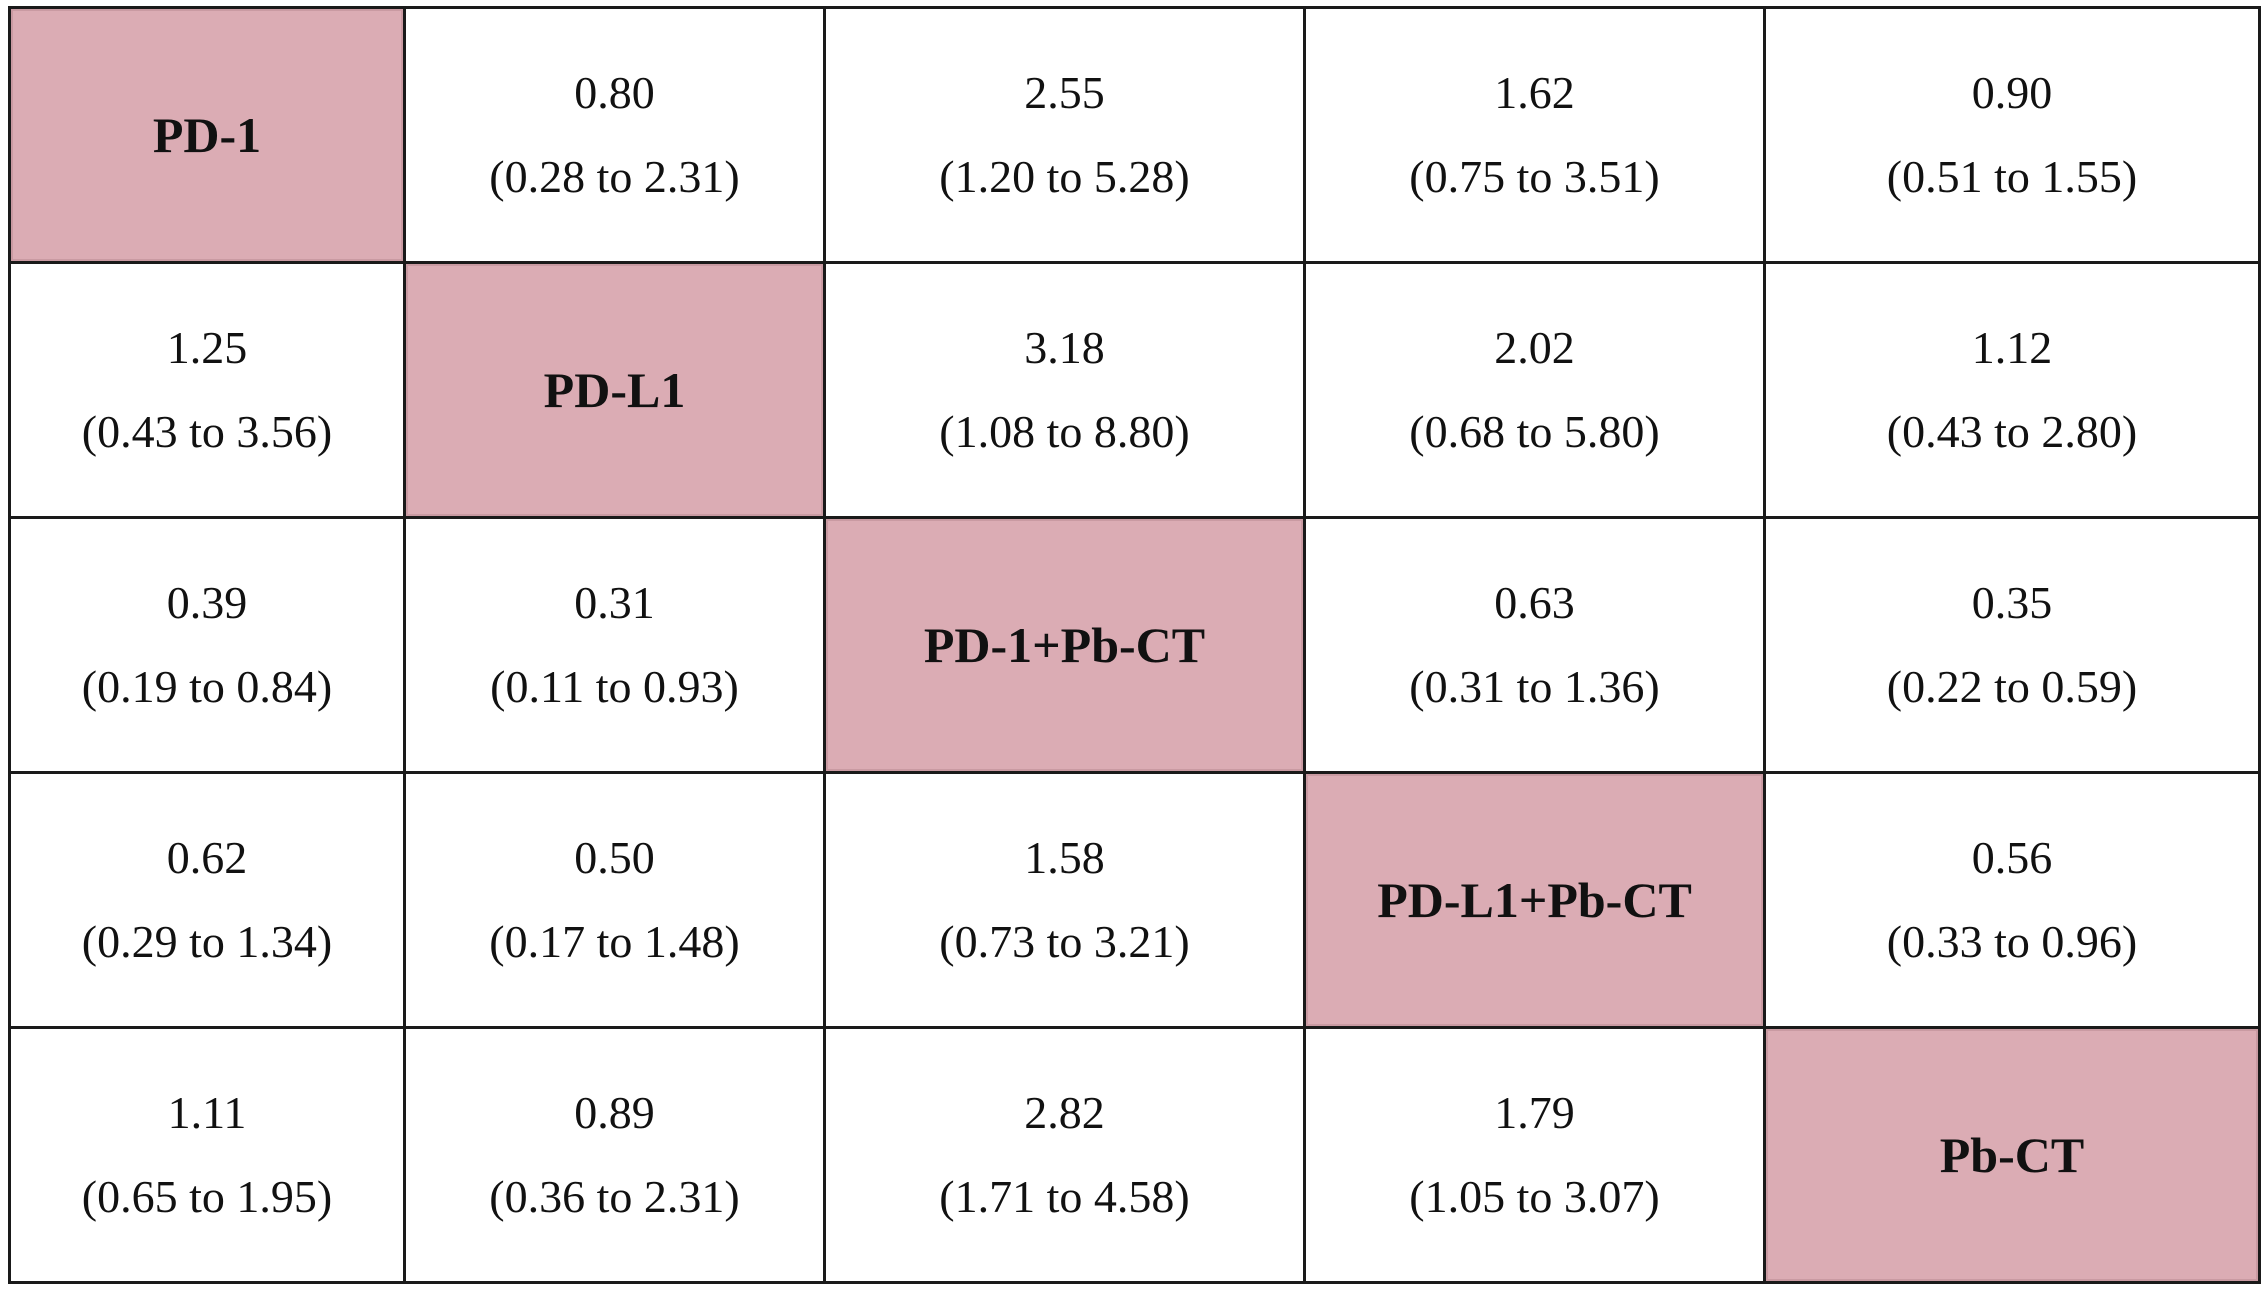  I want to click on effect-estimate: 2.02, so click(1534, 347).